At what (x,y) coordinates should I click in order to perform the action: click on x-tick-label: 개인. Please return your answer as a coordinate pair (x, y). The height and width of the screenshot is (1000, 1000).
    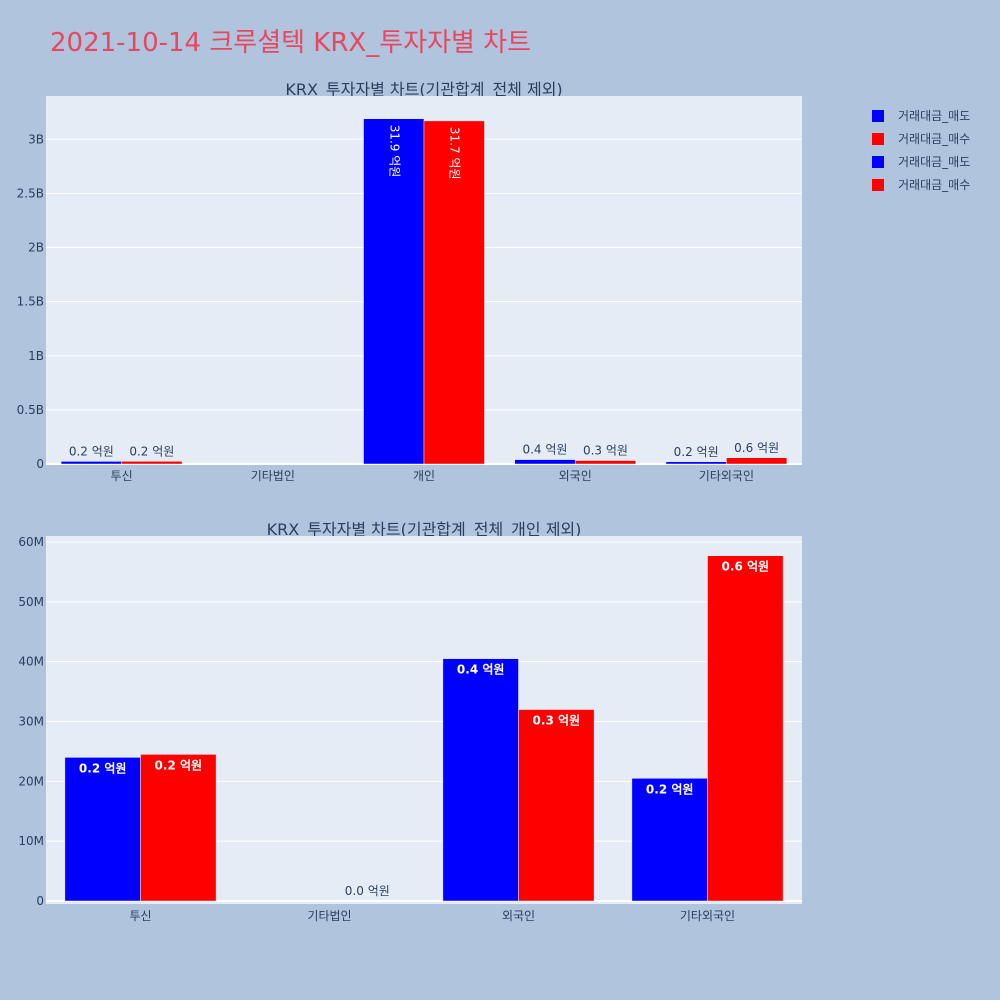
    Looking at the image, I should click on (424, 476).